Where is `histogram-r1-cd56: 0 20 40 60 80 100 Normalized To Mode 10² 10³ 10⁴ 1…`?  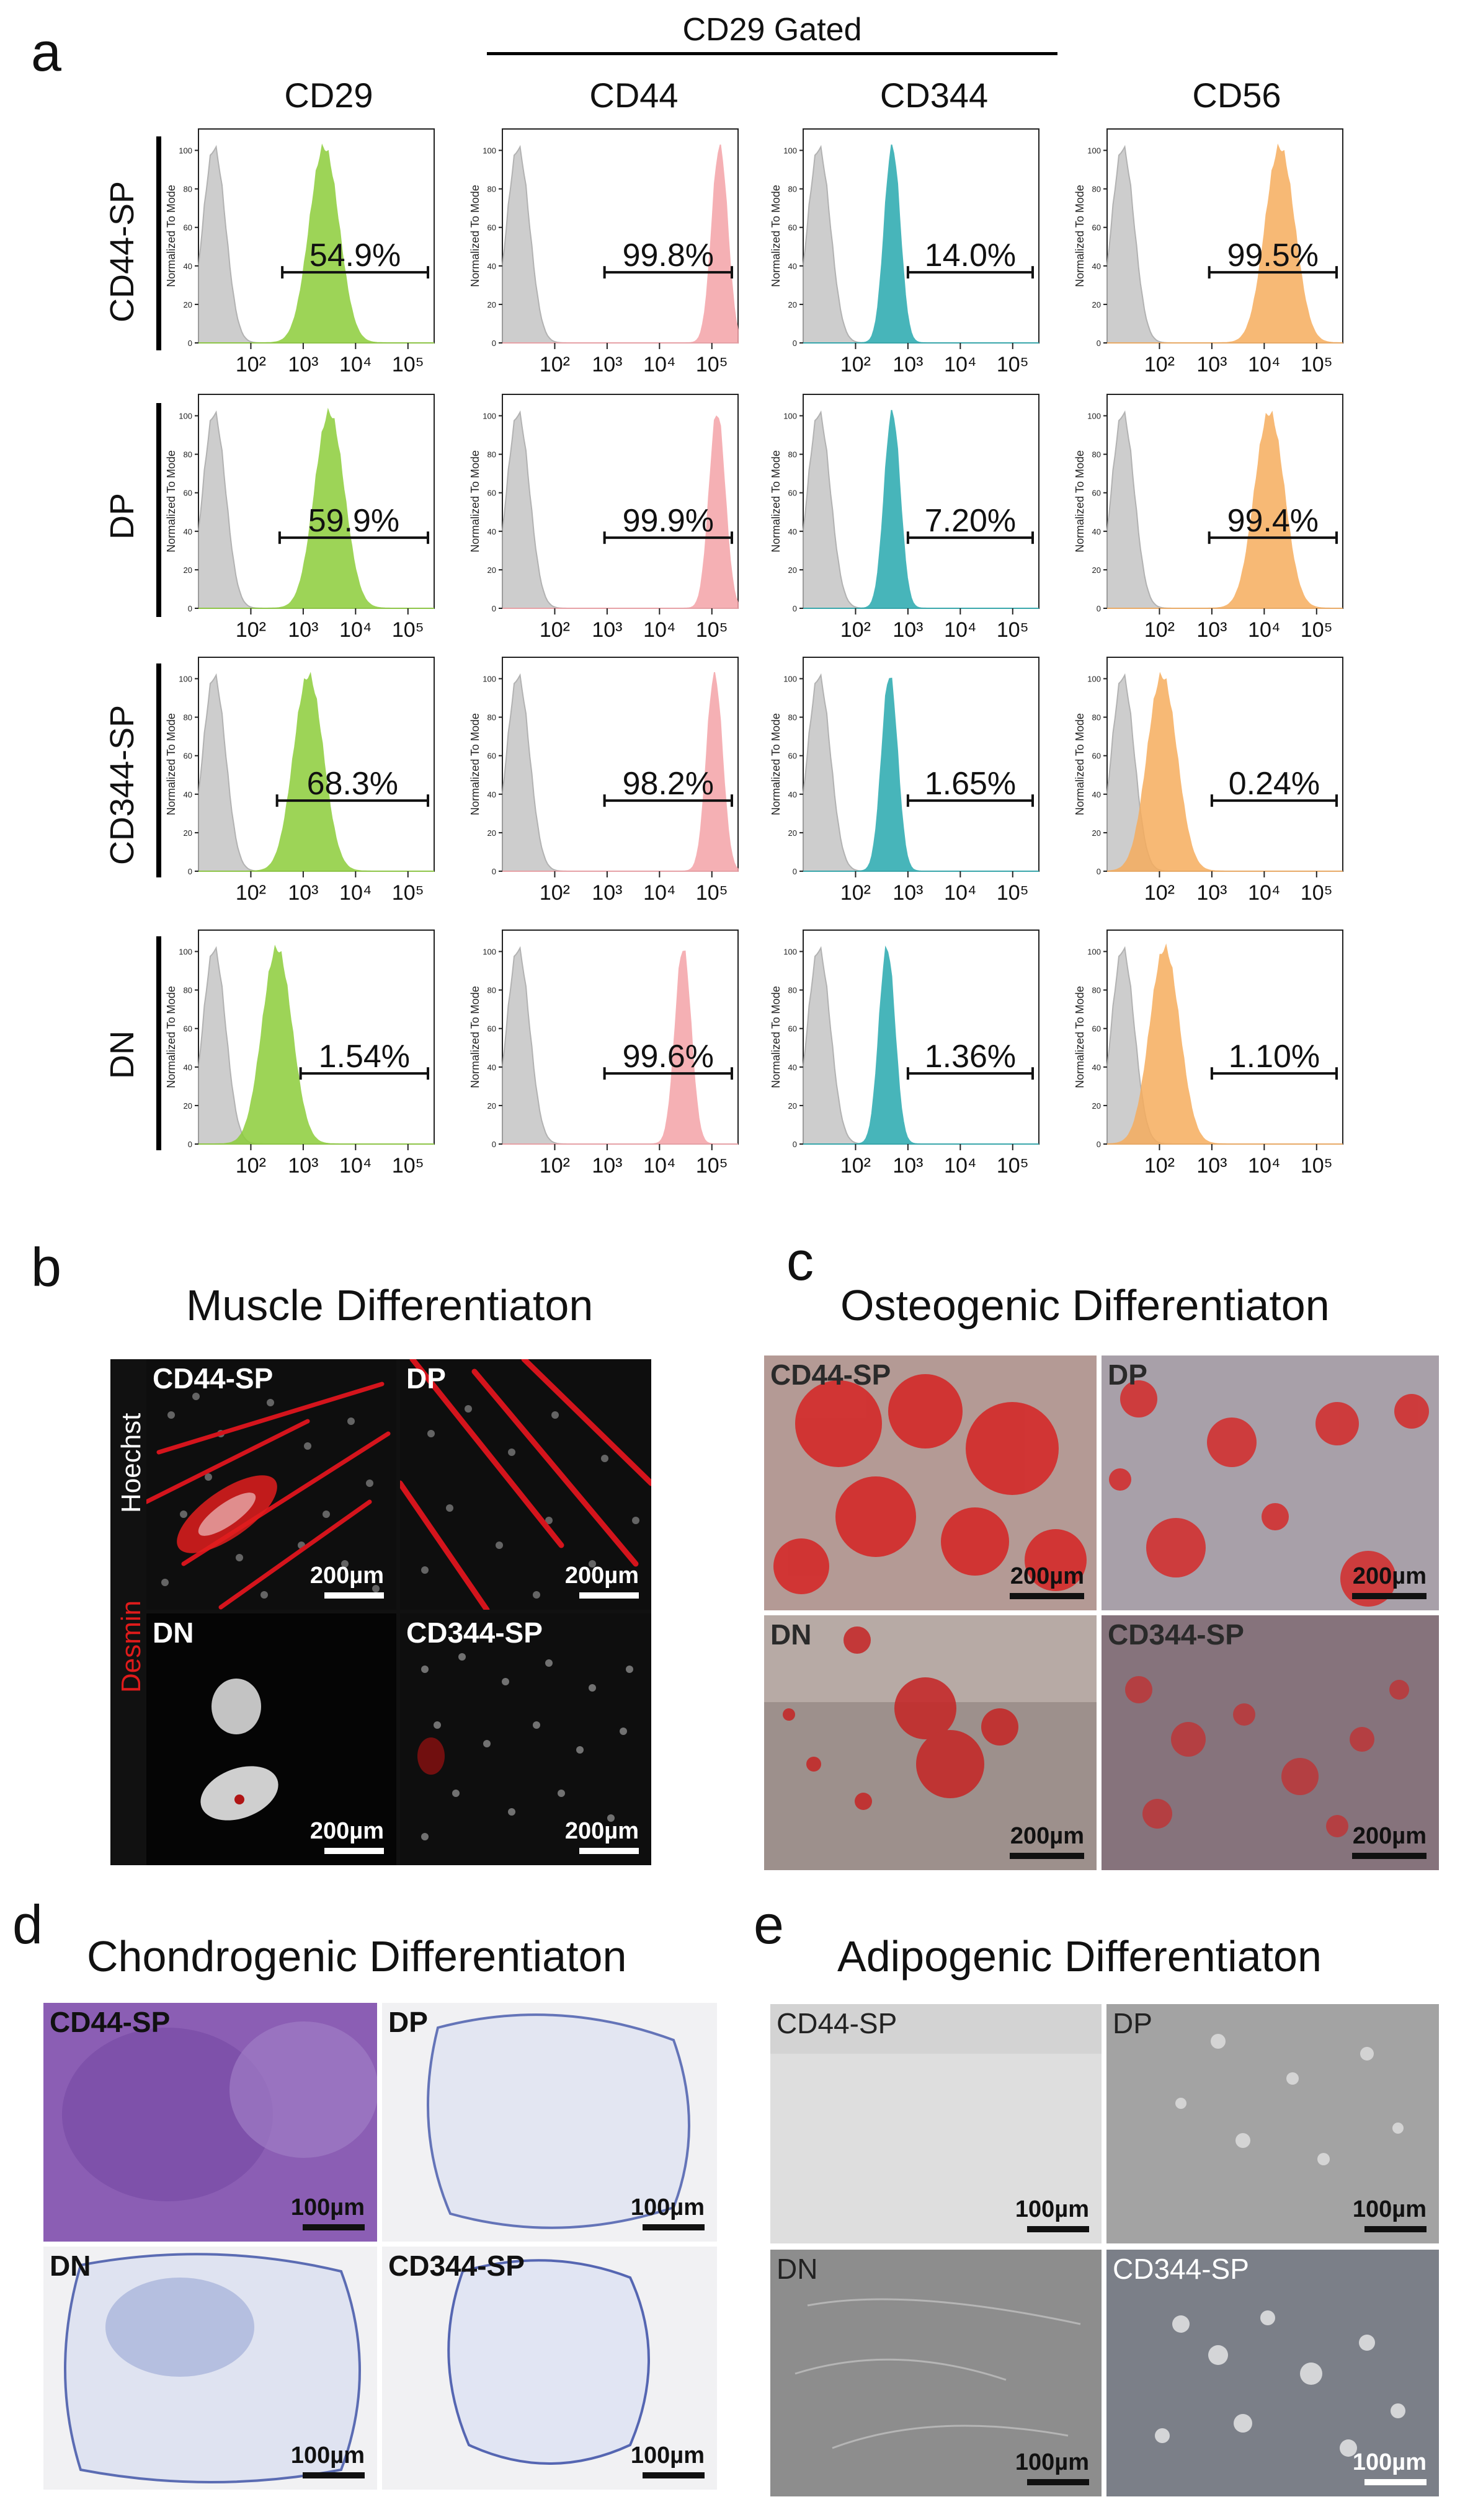
histogram-r1-cd56: 0 20 40 60 80 100 Normalized To Mode 10² 10³ 10⁴ 1… is located at coordinates (1208, 518).